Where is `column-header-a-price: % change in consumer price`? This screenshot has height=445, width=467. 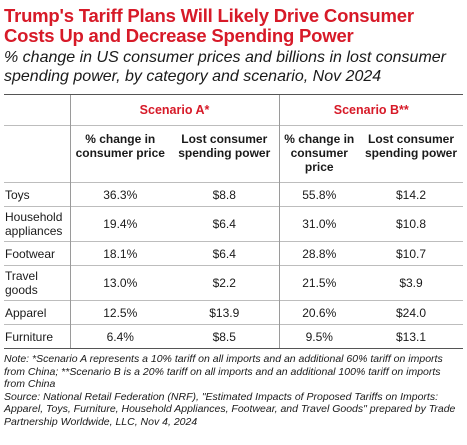 column-header-a-price: % change in consumer price is located at coordinates (119, 154).